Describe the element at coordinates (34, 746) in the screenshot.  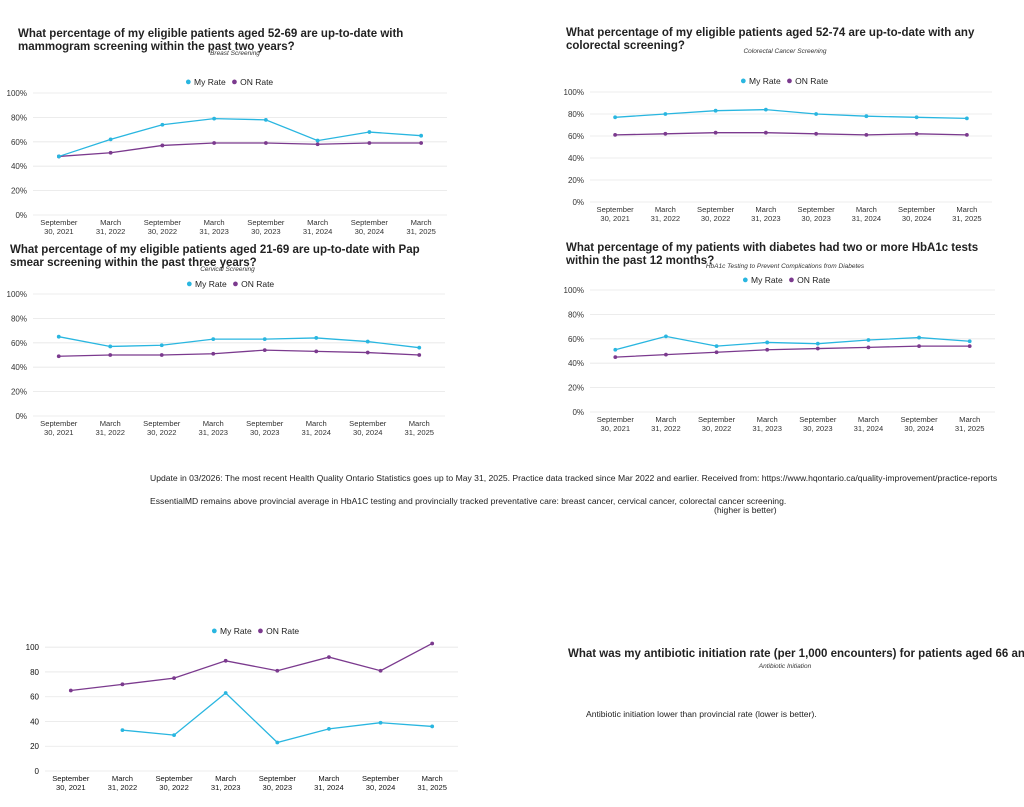
I see `y-tick-label: 20` at that location.